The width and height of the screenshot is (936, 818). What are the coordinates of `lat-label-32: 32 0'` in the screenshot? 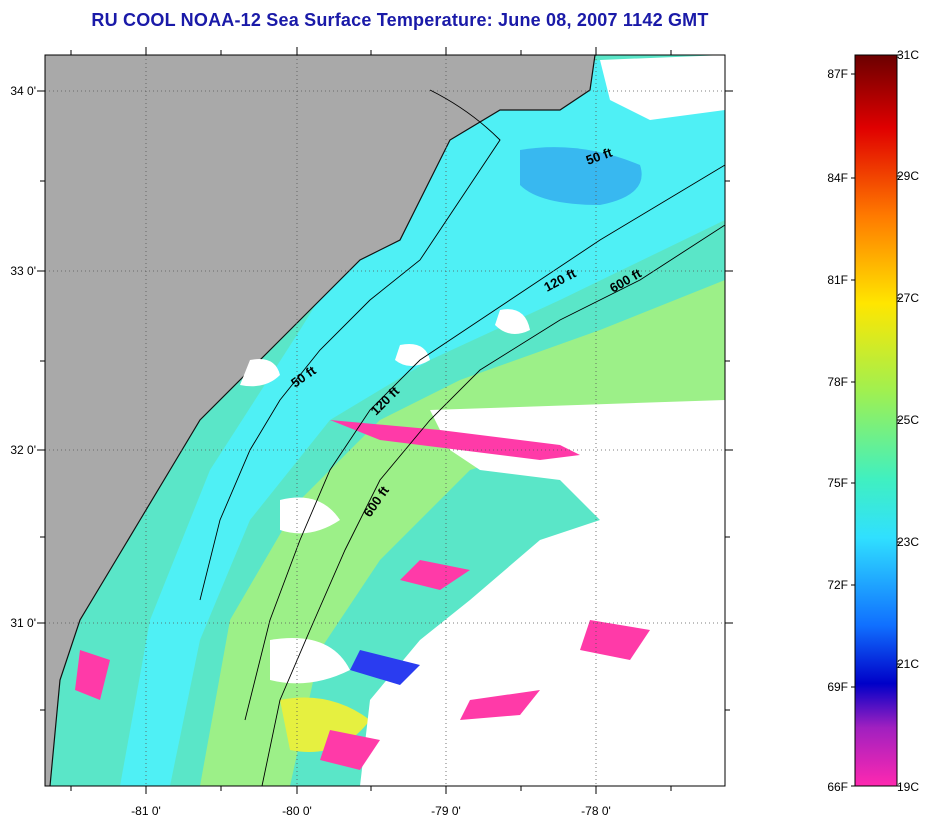 It's located at (23, 450).